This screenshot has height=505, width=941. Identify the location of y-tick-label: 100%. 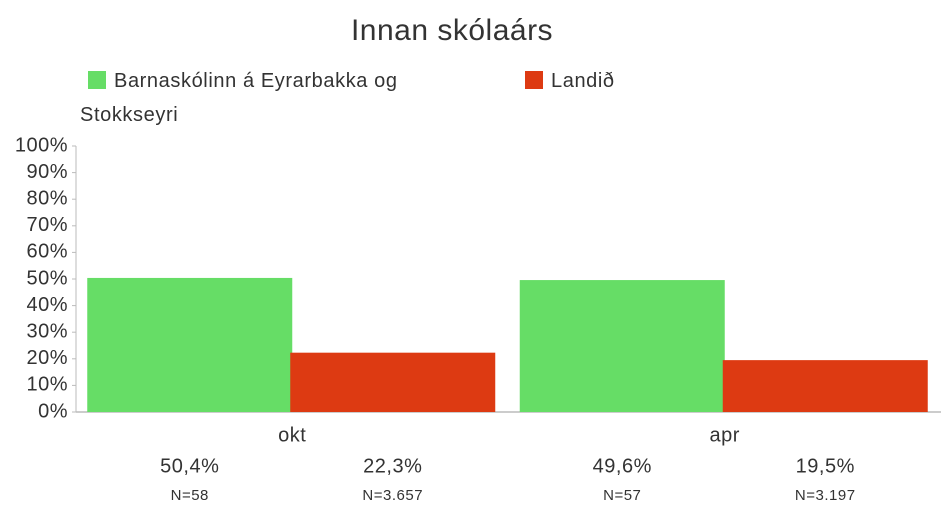
(41, 145).